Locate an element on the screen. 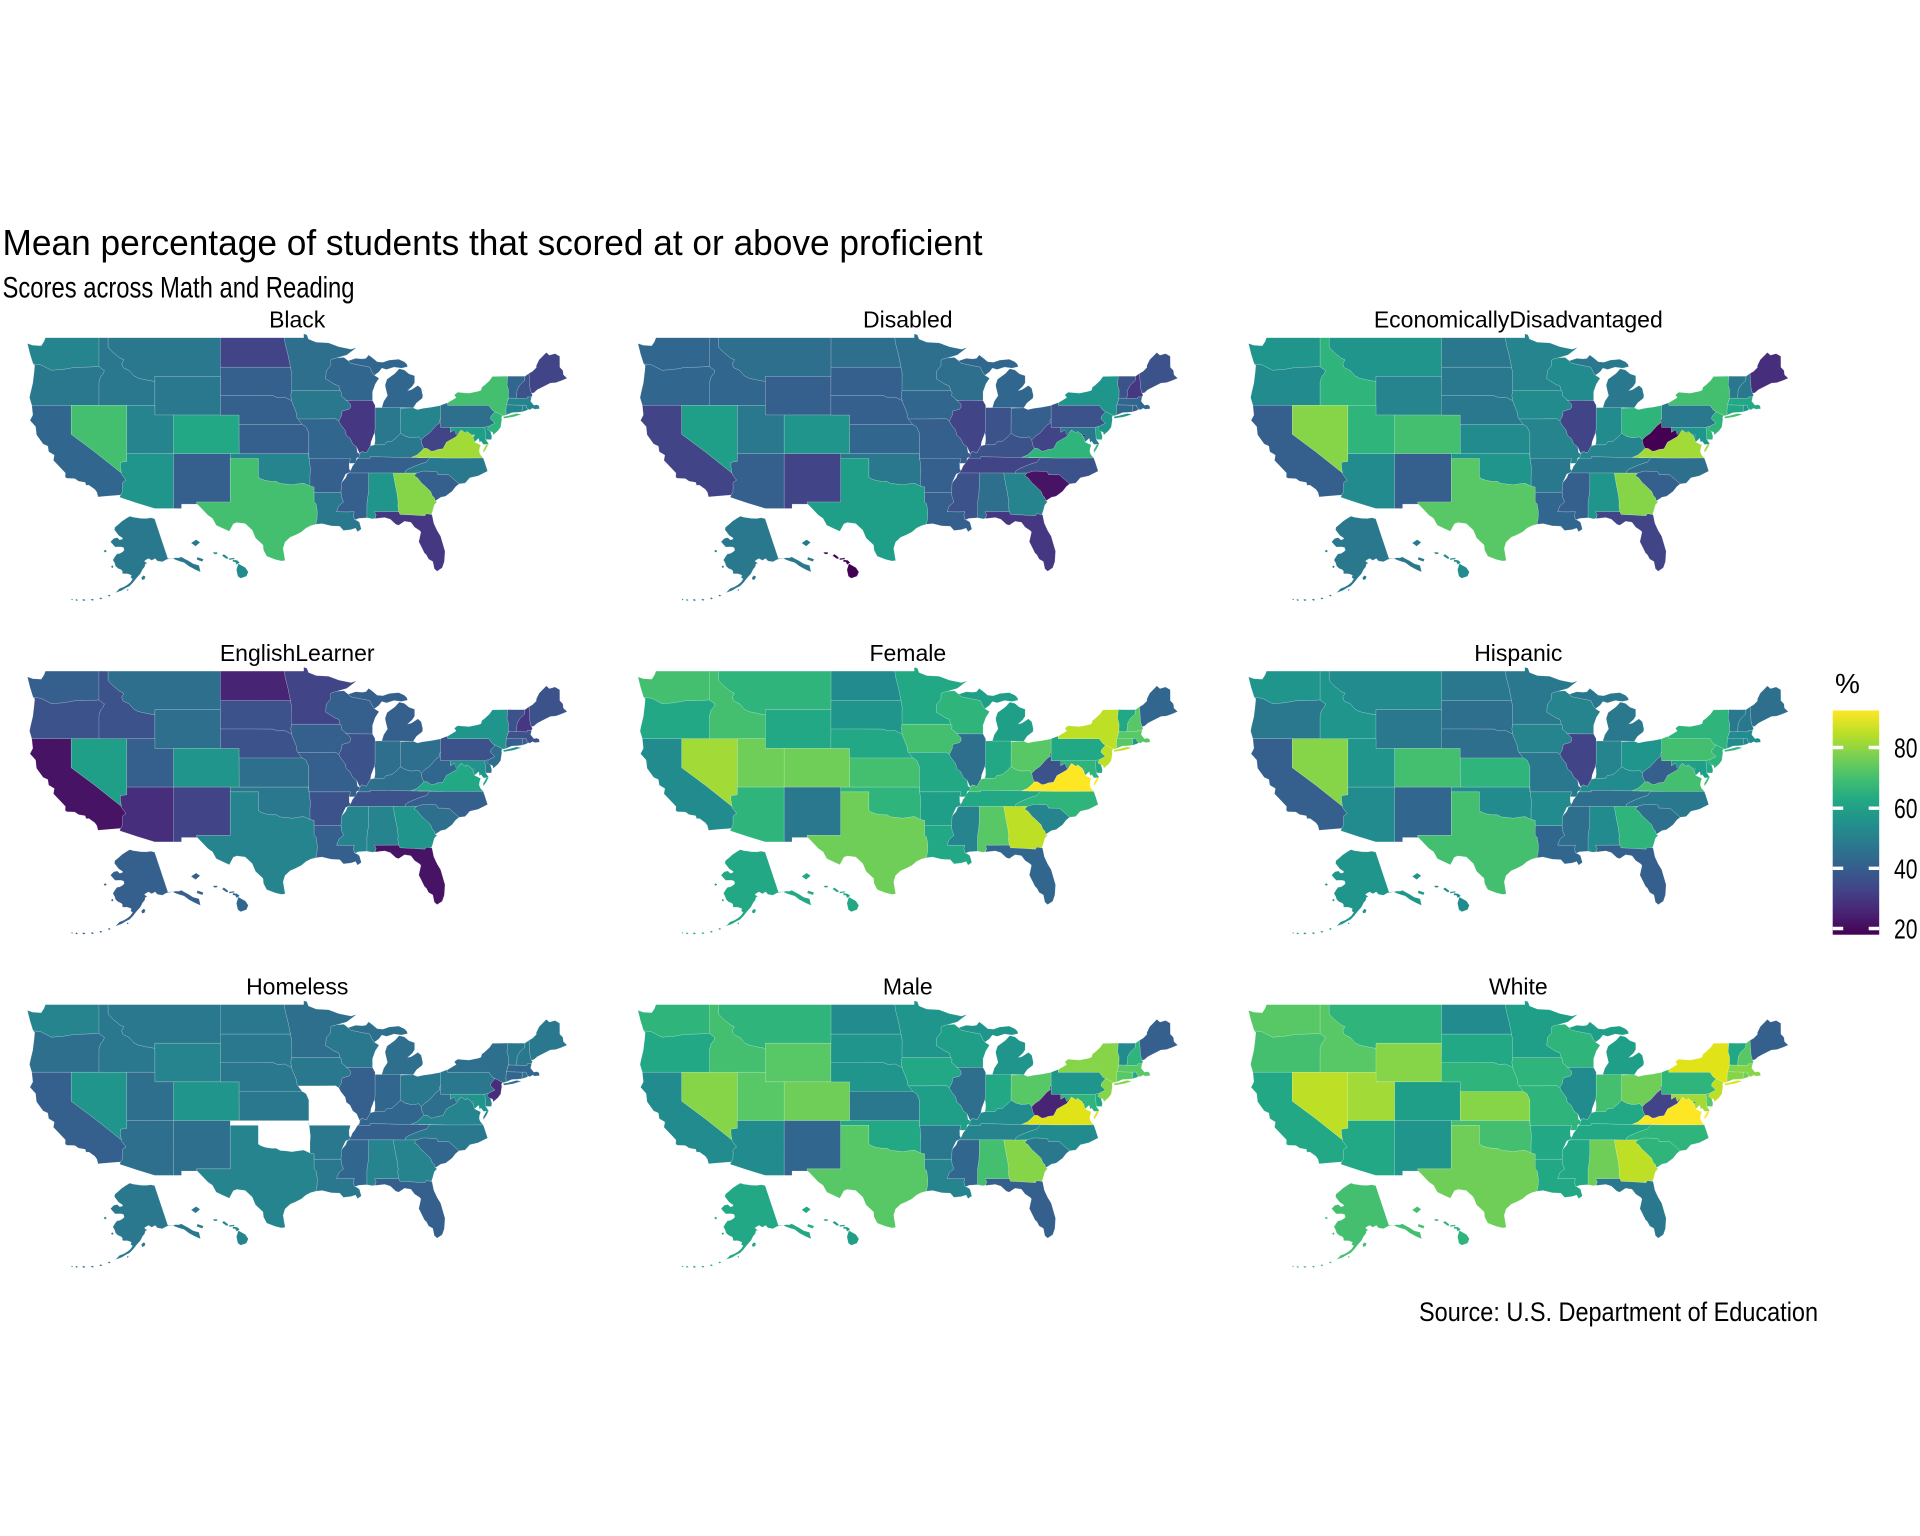 The height and width of the screenshot is (1536, 1920). svg-text: EnglishLearner is located at coordinates (297, 653).